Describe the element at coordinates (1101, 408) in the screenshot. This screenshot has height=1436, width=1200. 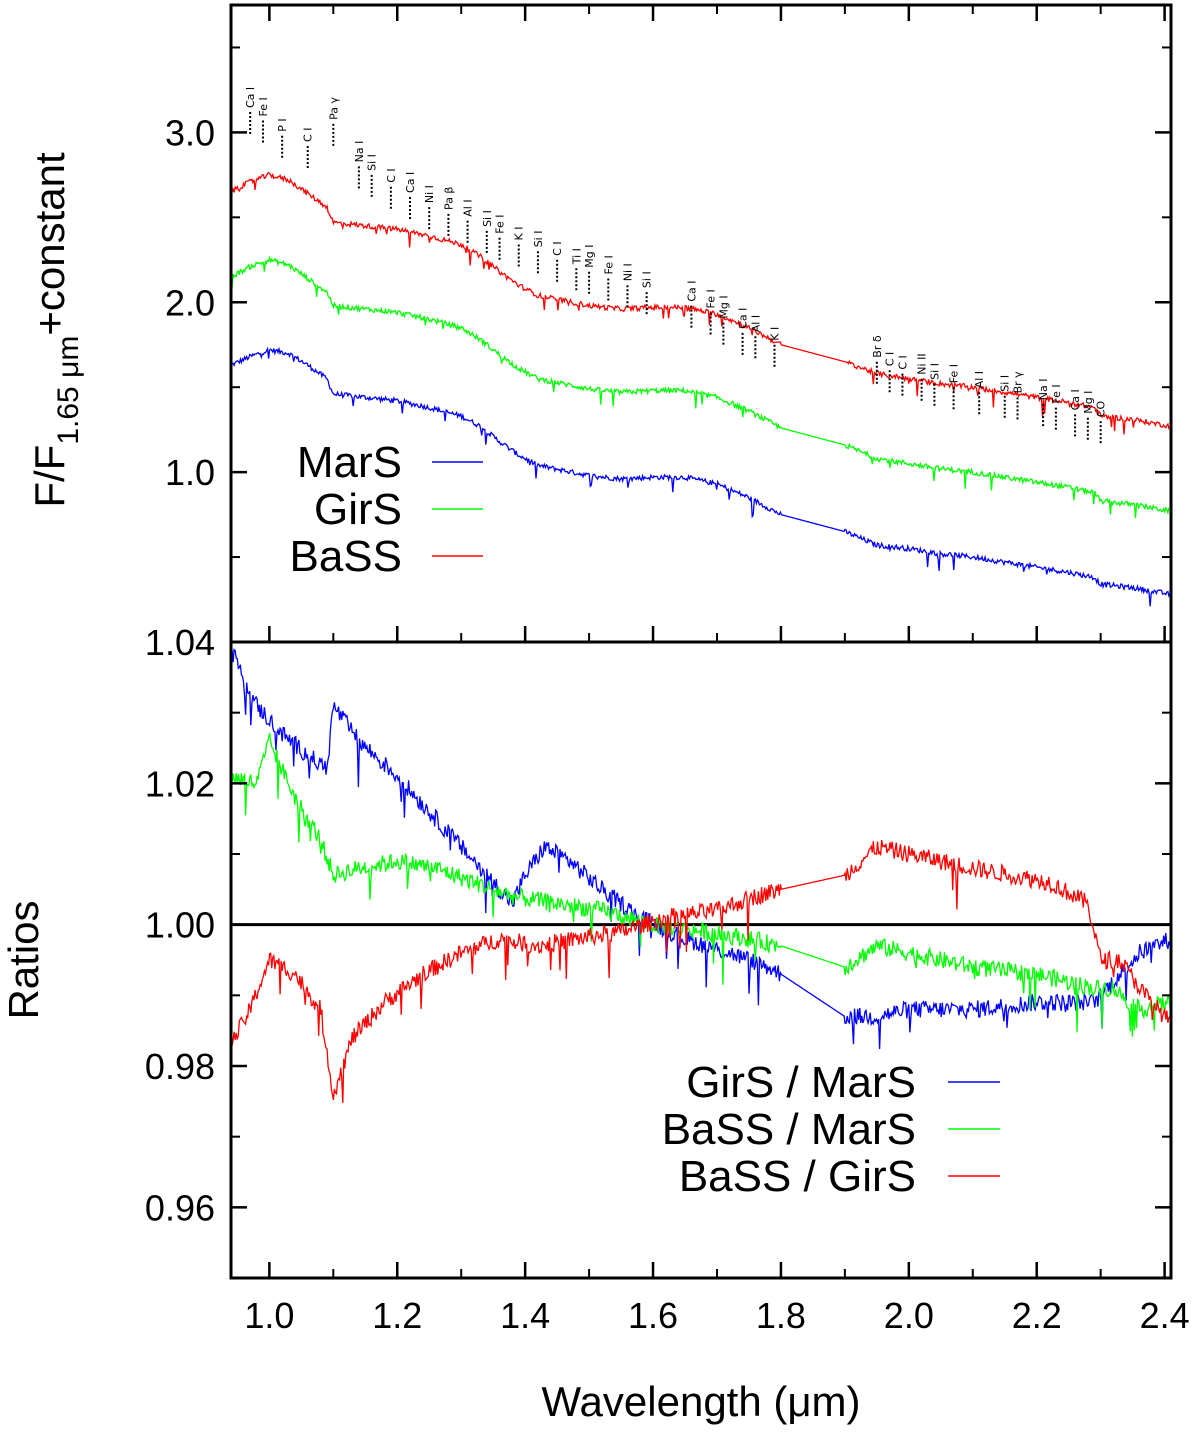
I see `line-id-label: CO` at that location.